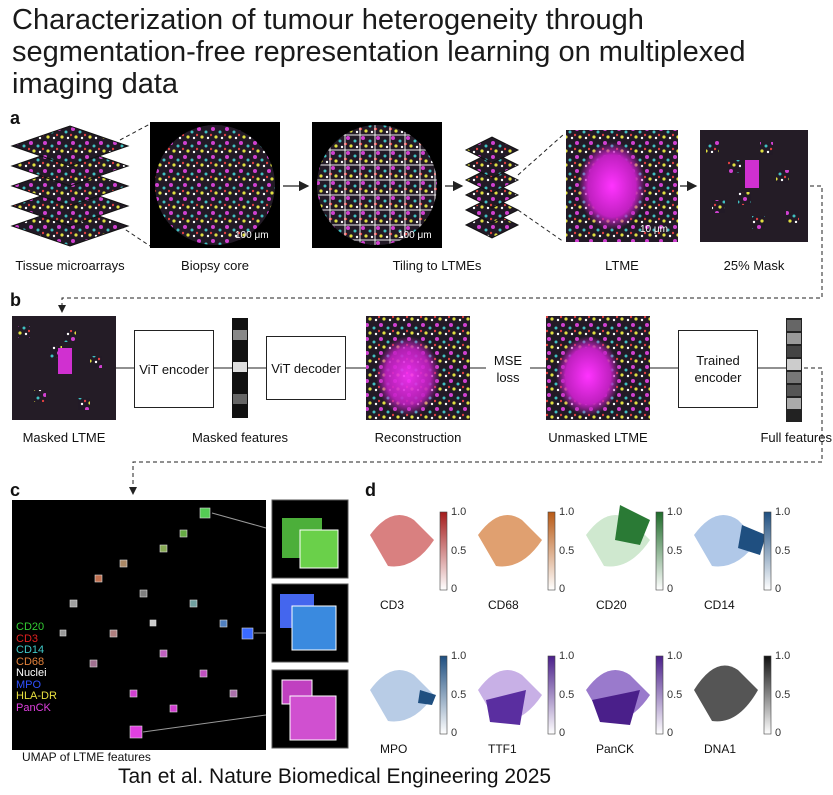  I want to click on marker-umaps, so click(568, 615).